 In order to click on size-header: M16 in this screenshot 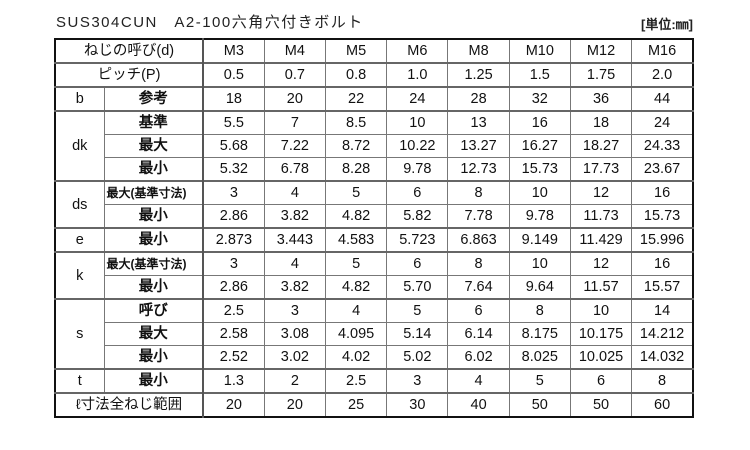, I will do `click(662, 51)`.